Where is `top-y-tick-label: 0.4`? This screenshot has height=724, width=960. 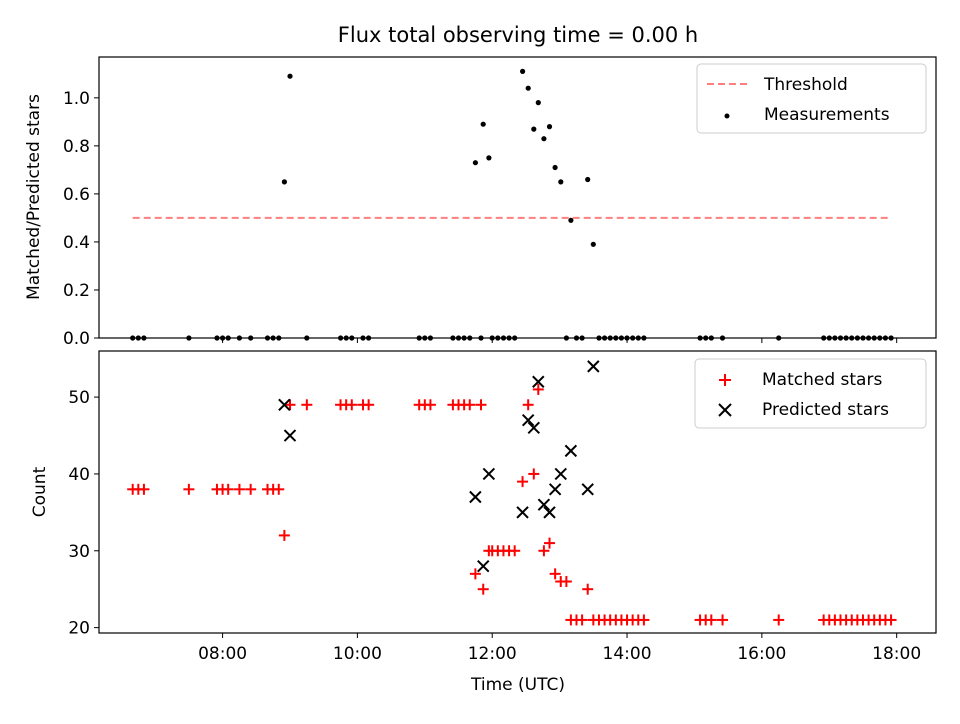
top-y-tick-label: 0.4 is located at coordinates (76, 243).